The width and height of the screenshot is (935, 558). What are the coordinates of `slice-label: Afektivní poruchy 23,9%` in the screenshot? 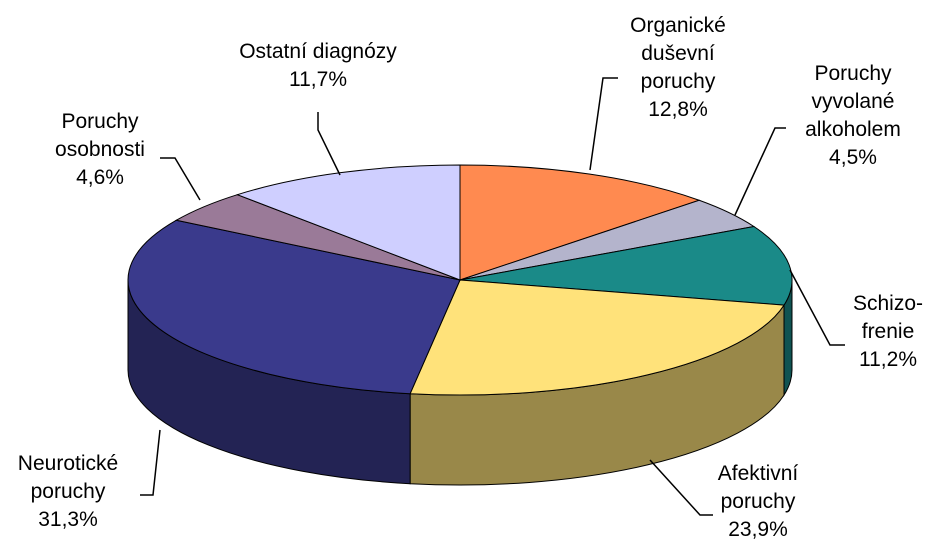 It's located at (758, 502).